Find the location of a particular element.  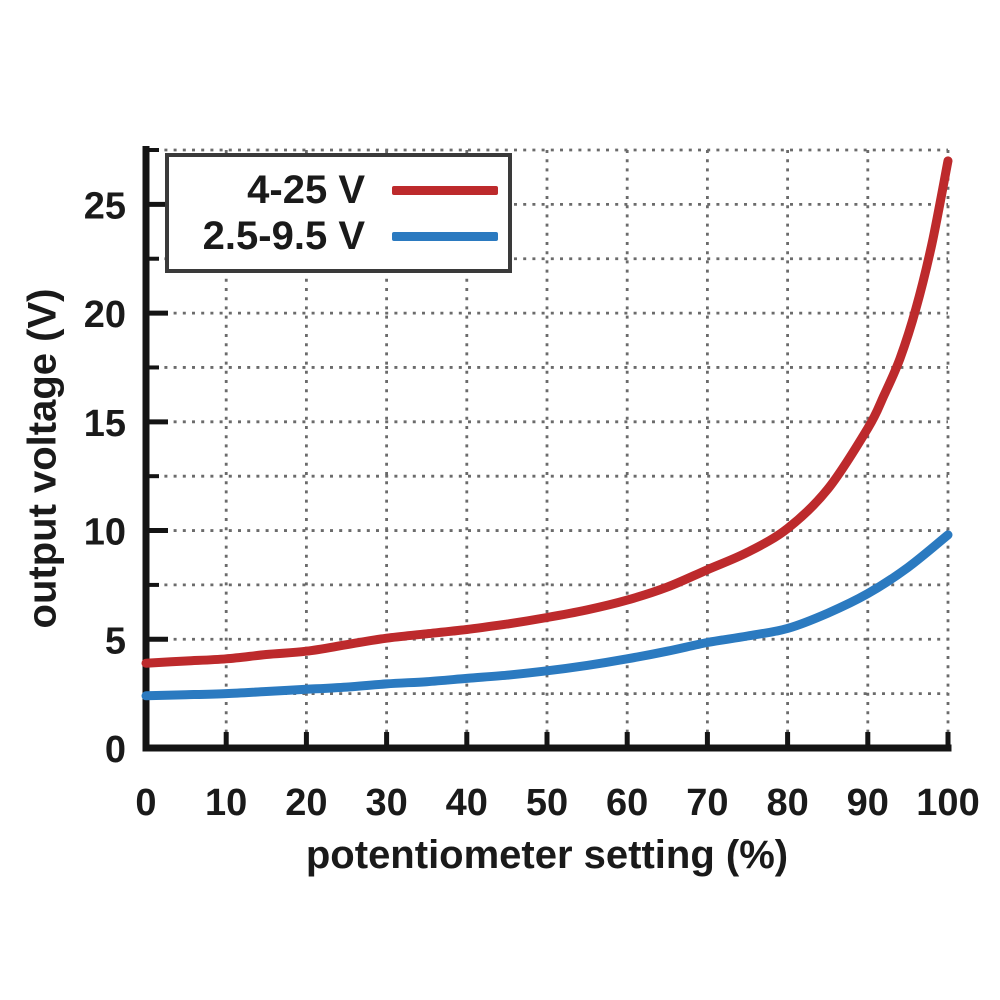

y-tick-label: 20 is located at coordinates (105, 315).